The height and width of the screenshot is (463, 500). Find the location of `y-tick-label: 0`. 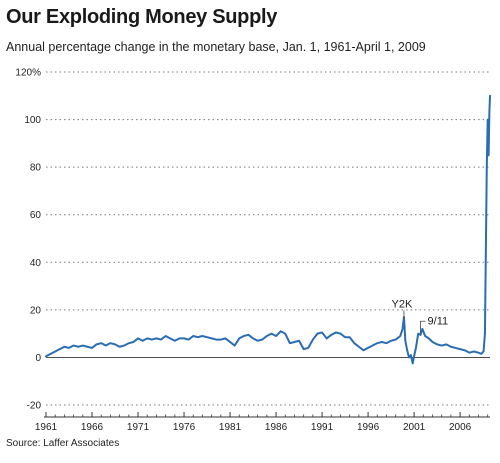

y-tick-label: 0 is located at coordinates (38, 358).